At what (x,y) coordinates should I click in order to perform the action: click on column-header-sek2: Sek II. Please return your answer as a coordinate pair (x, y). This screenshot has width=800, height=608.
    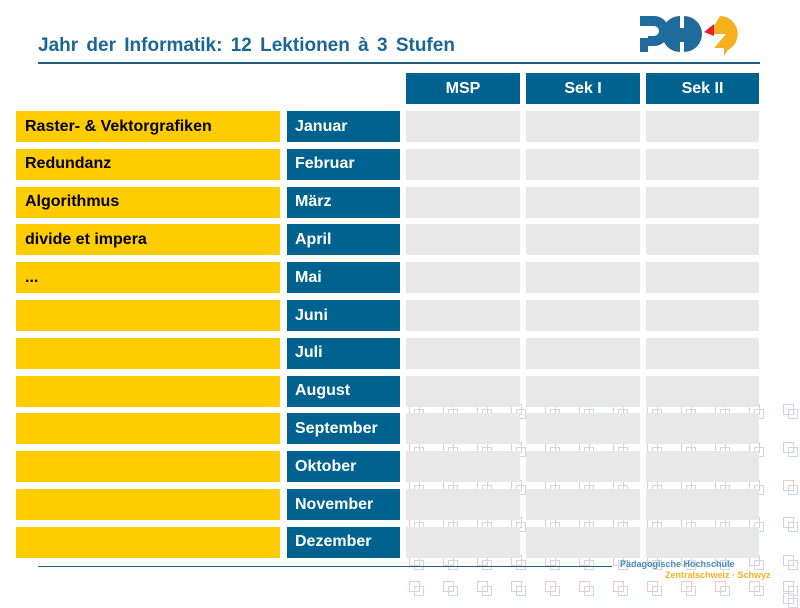
    Looking at the image, I should click on (702, 88).